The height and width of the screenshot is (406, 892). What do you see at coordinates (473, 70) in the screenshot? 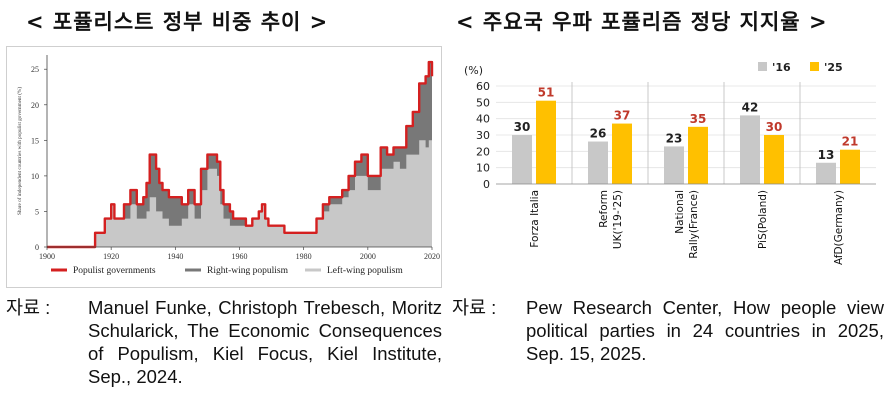
I see `y-axis-label: (%)` at bounding box center [473, 70].